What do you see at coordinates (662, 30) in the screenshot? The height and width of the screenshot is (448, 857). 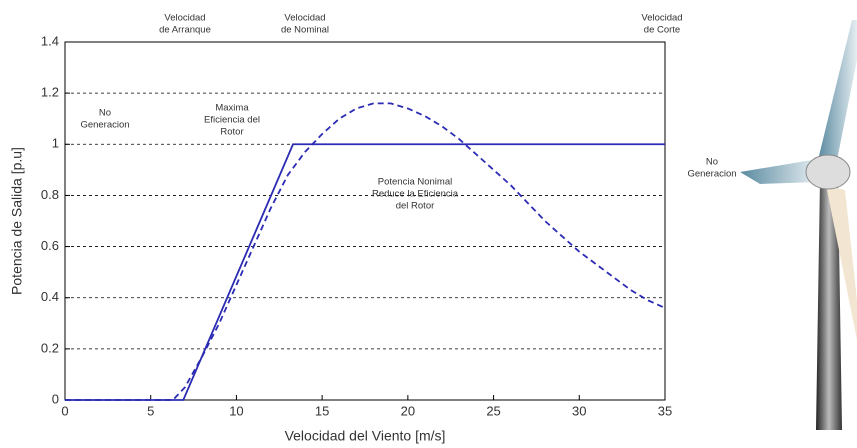 I see `annotation: de Corte` at bounding box center [662, 30].